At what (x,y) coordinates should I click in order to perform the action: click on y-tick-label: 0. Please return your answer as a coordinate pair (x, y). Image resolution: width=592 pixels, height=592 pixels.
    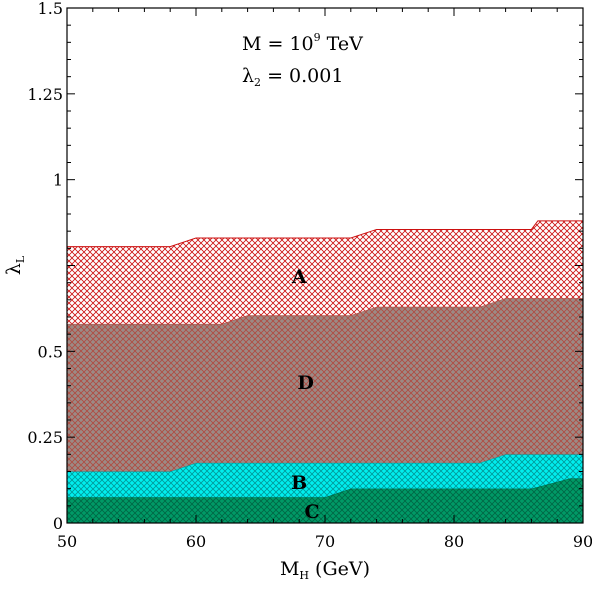
    Looking at the image, I should click on (58, 523).